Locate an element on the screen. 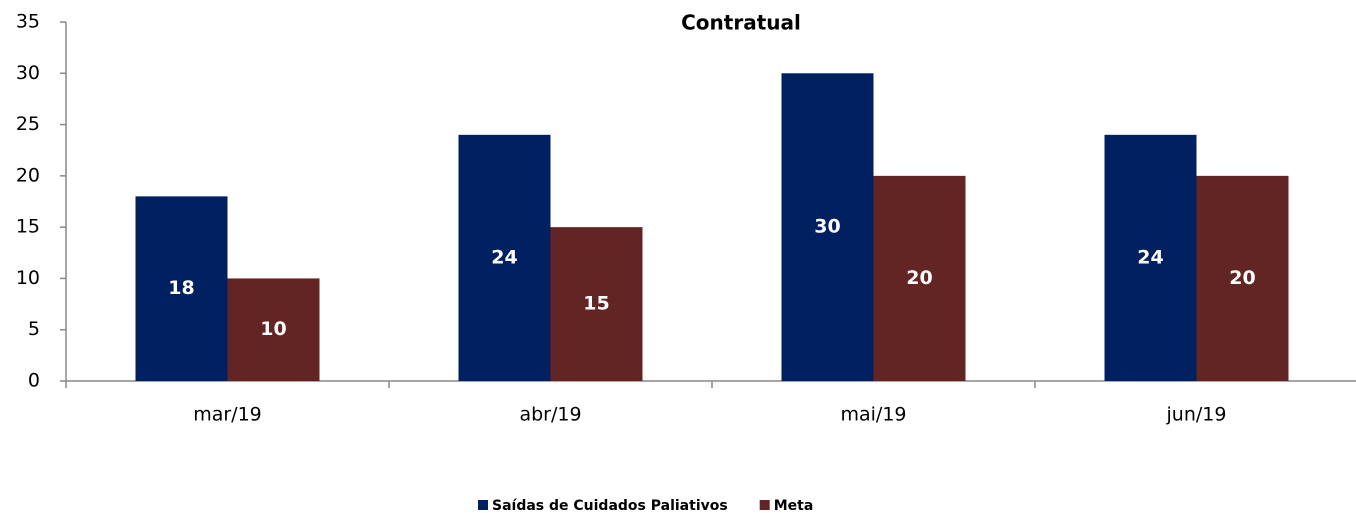 This screenshot has height=513, width=1356. y-tick-label: 10 is located at coordinates (28, 278).